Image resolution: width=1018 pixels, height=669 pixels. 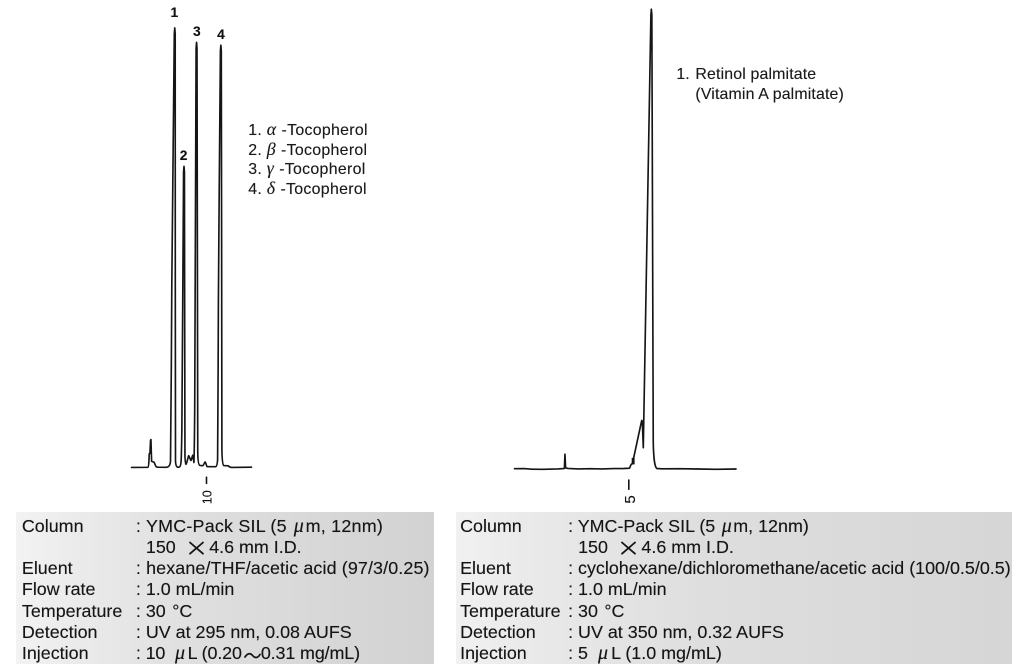 I want to click on svg-text: 10, so click(x=207, y=497).